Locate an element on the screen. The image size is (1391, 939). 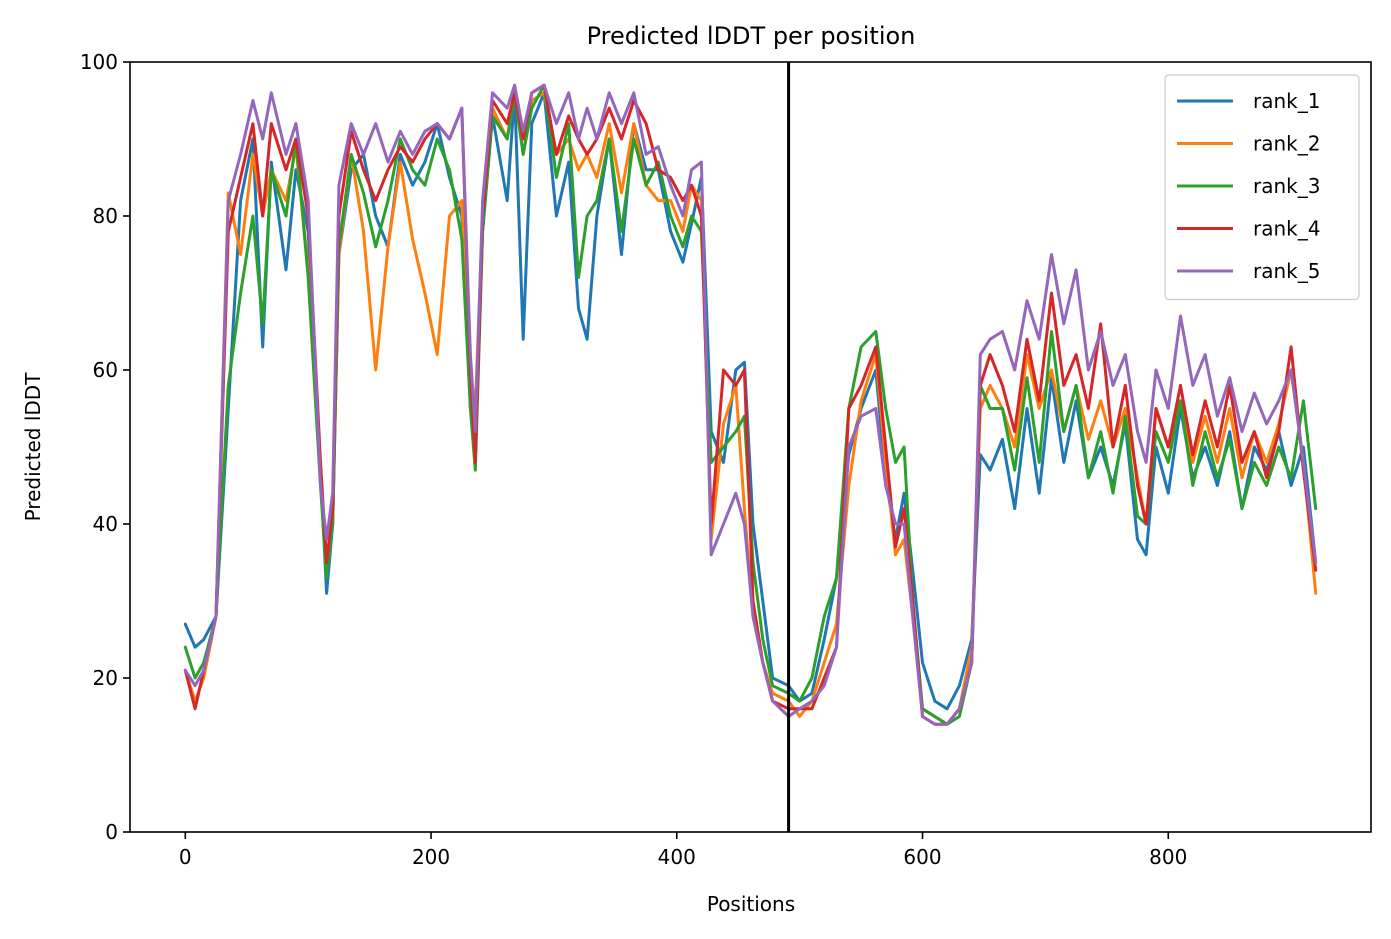
legend: rank_1 rank_2 rank_3 rank_4 rank_5 is located at coordinates (1262, 187).